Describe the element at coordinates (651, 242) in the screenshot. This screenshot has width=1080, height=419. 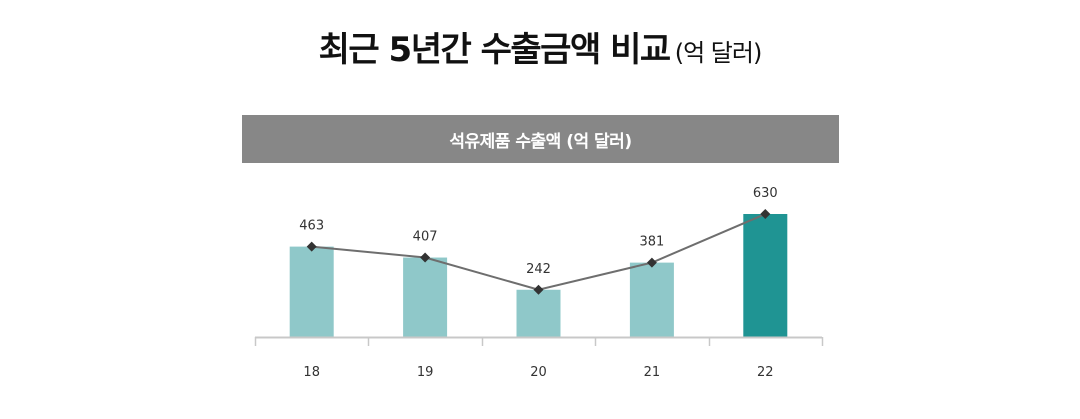
I see `value-label: 381` at that location.